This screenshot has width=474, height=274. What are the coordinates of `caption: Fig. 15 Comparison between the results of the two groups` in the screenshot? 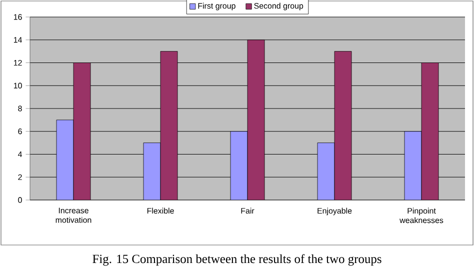 It's located at (237, 260).